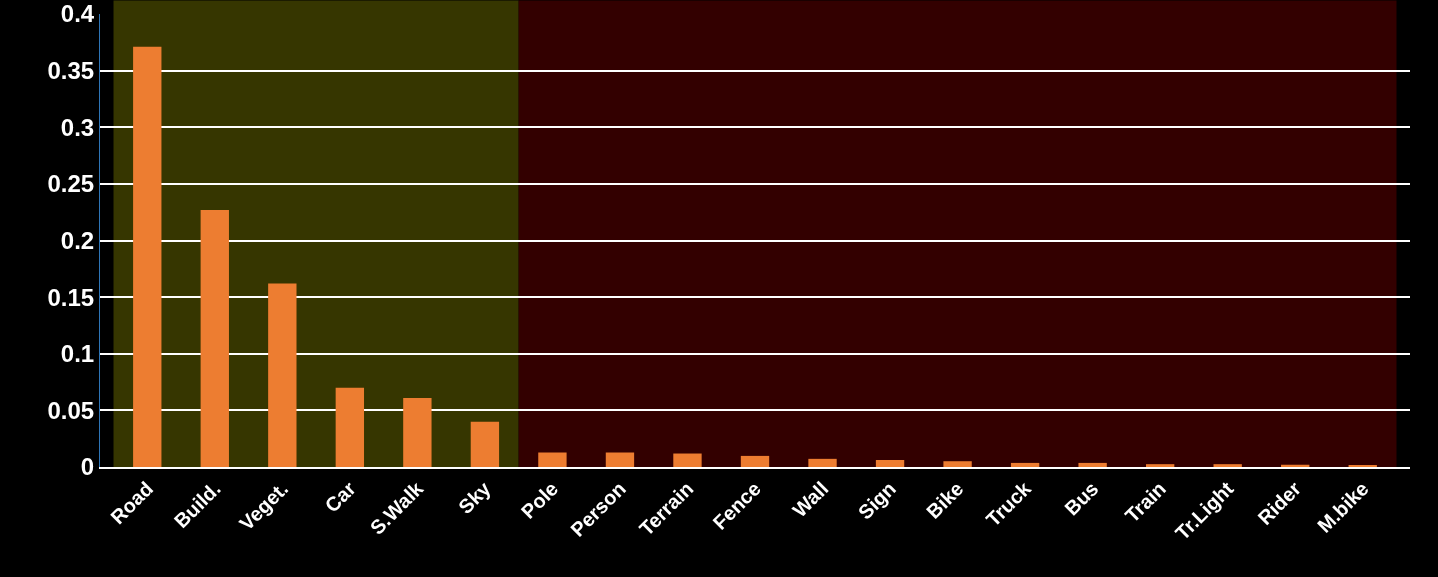 This screenshot has height=577, width=1438. What do you see at coordinates (71, 297) in the screenshot?
I see `y-tick-label: 0.15` at bounding box center [71, 297].